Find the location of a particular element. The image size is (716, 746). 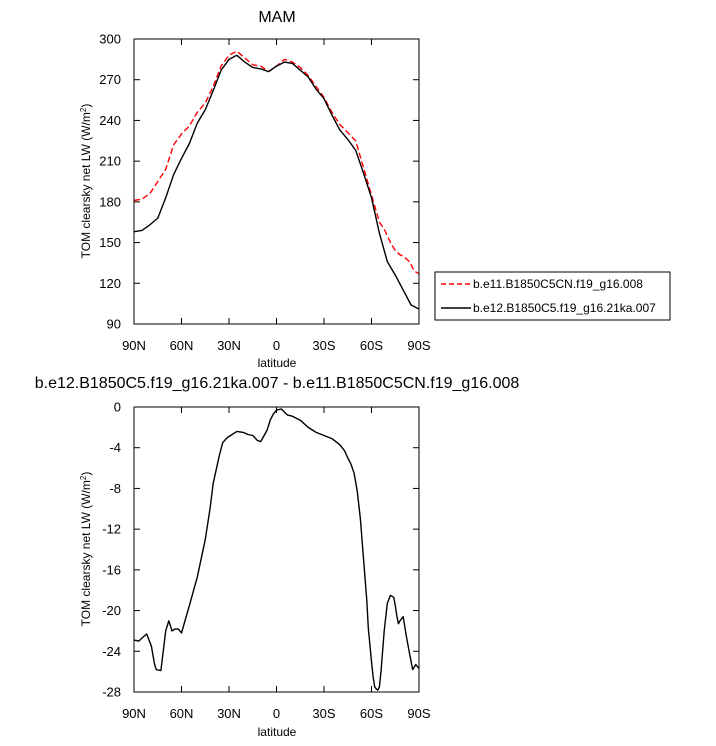

bottom-y-tick-label: 0 is located at coordinates (117, 407).